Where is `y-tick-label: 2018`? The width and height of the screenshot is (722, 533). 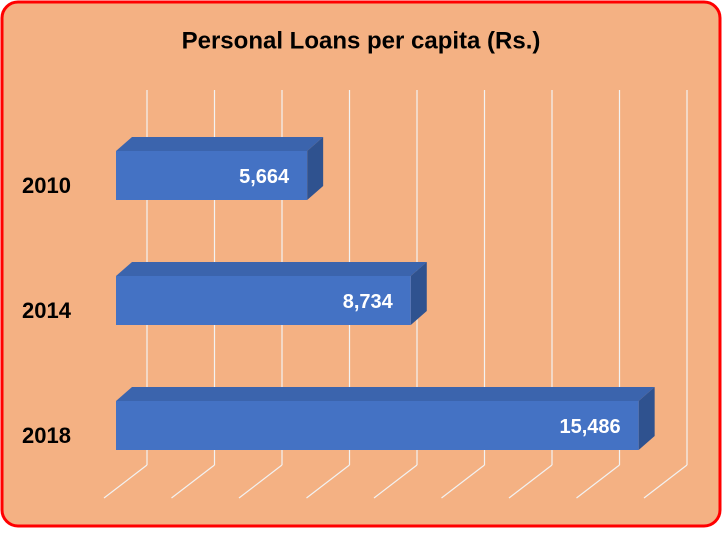
y-tick-label: 2018 is located at coordinates (46, 435).